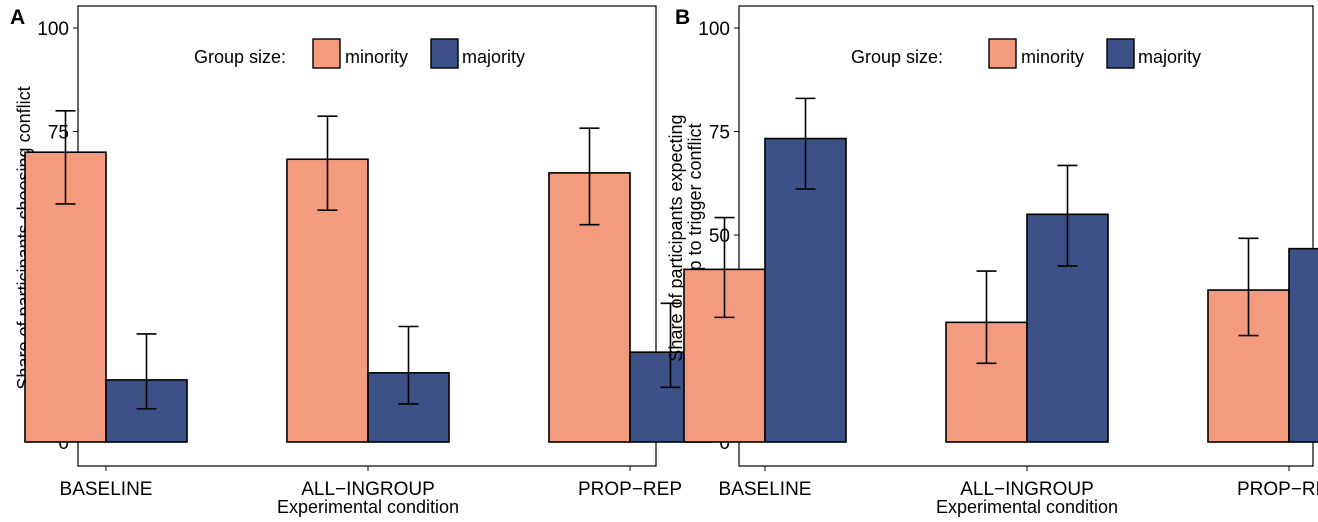 The image size is (1318, 522). I want to click on y-tick-label: 50, so click(719, 236).